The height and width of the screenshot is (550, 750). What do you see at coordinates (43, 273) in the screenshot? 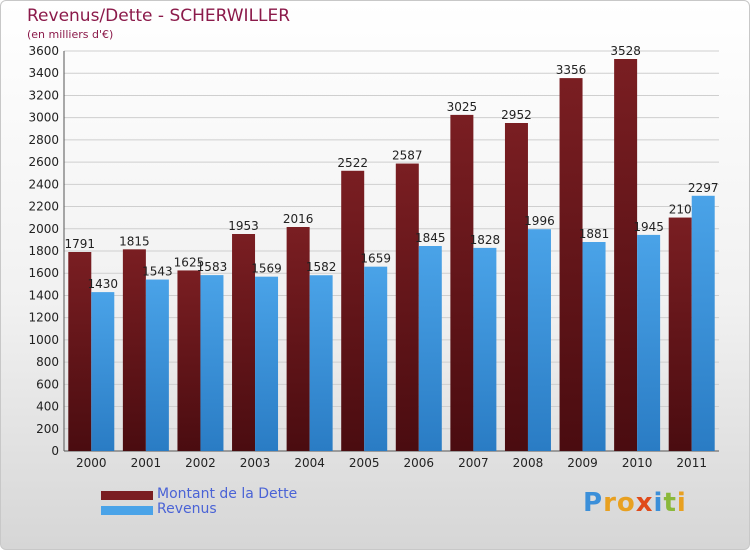
I see `y-tick-label: 1600` at bounding box center [43, 273].